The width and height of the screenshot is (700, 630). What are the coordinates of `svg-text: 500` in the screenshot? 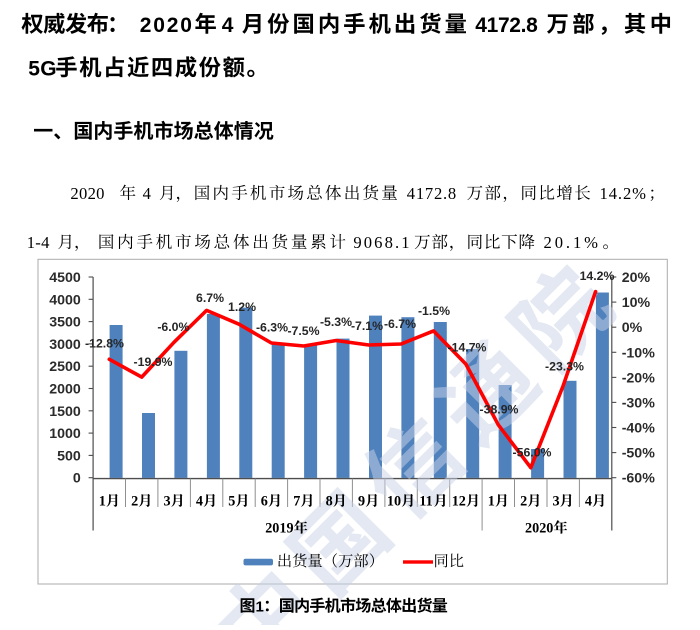 It's located at (69, 456).